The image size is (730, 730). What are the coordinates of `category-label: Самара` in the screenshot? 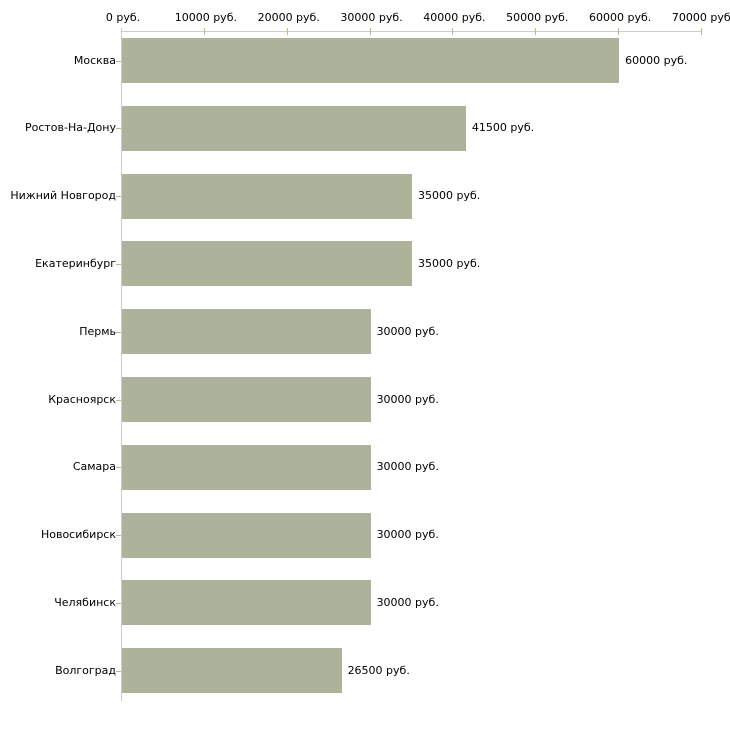 It's located at (94, 467).